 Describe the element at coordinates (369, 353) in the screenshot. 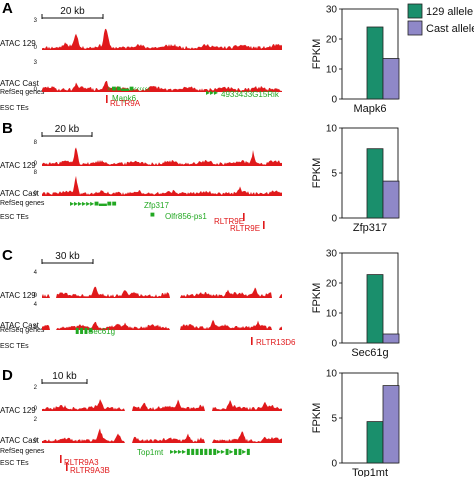

I see `x-category-label: Sec61g` at that location.